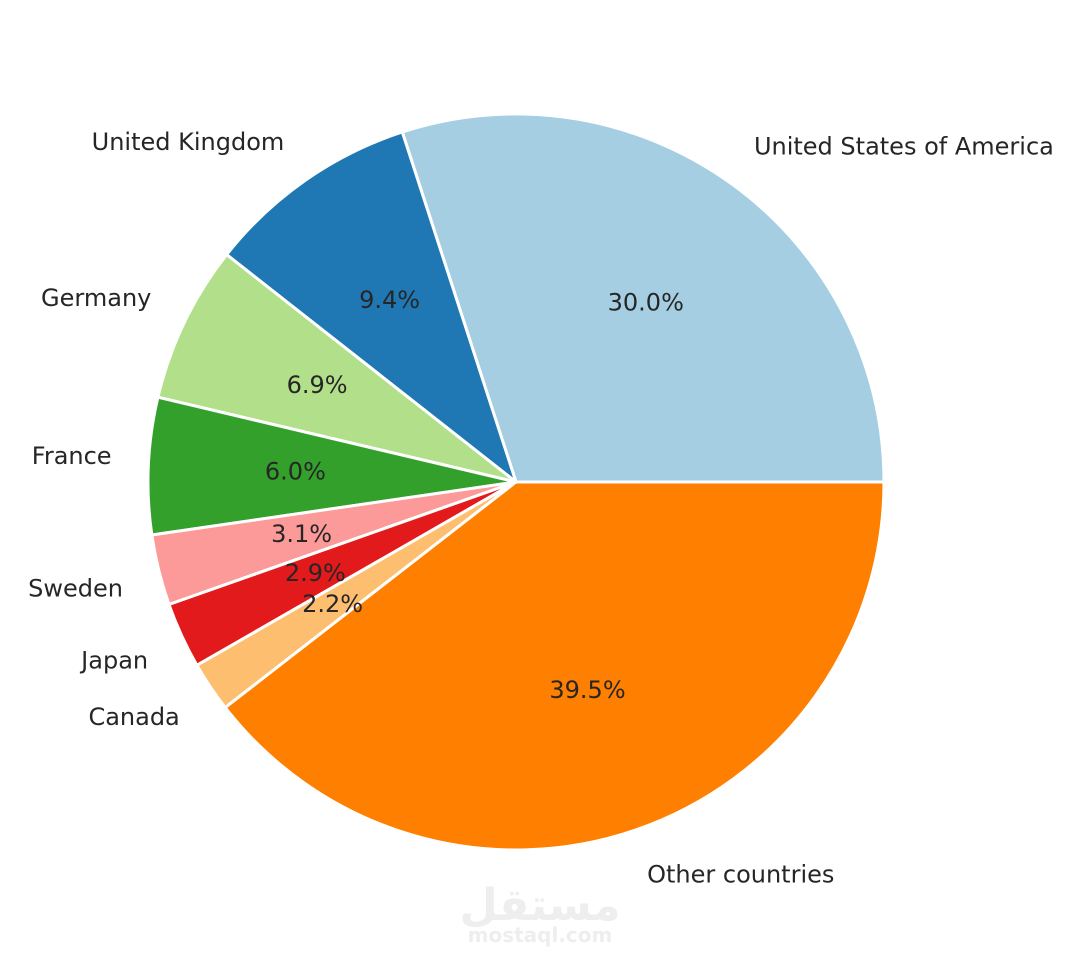 The height and width of the screenshot is (964, 1079). What do you see at coordinates (315, 573) in the screenshot?
I see `percent-label-japan: 2.9%` at bounding box center [315, 573].